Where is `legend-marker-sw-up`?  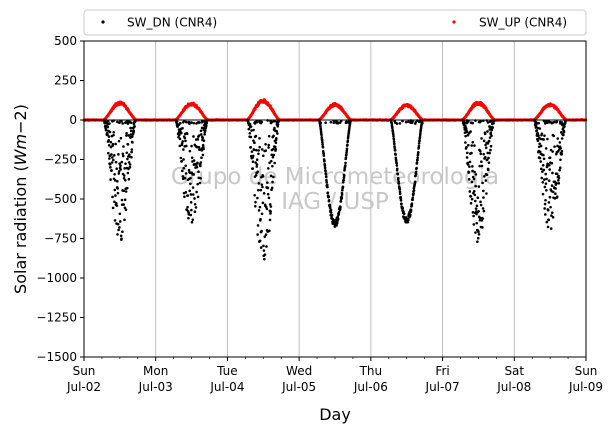
legend-marker-sw-up is located at coordinates (454, 22).